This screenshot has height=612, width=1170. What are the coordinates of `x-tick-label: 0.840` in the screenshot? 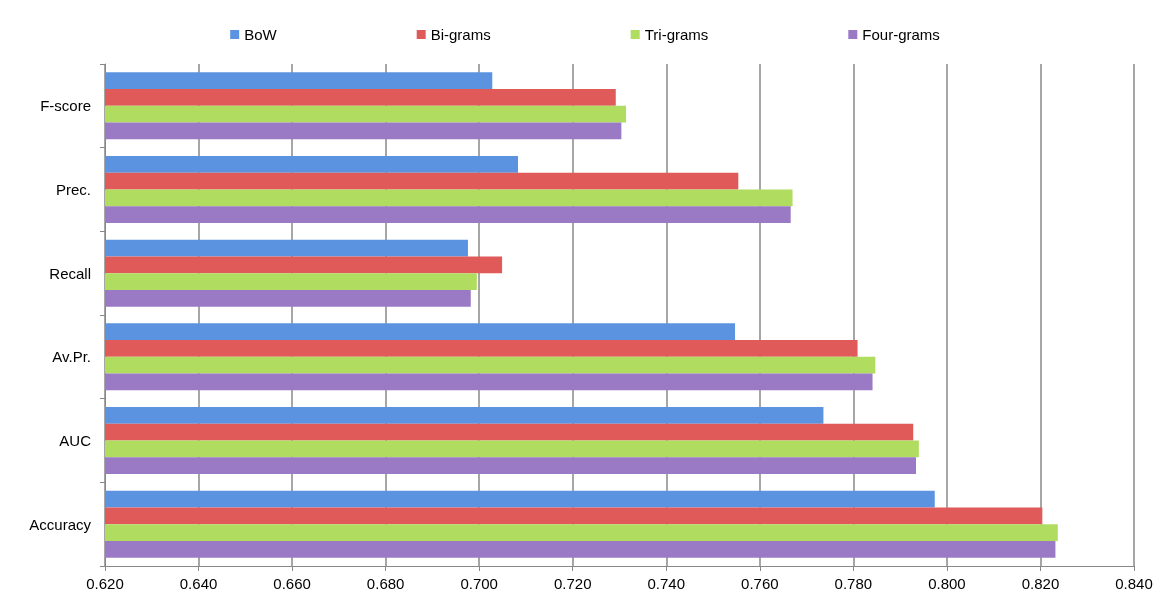 It's located at (1134, 583).